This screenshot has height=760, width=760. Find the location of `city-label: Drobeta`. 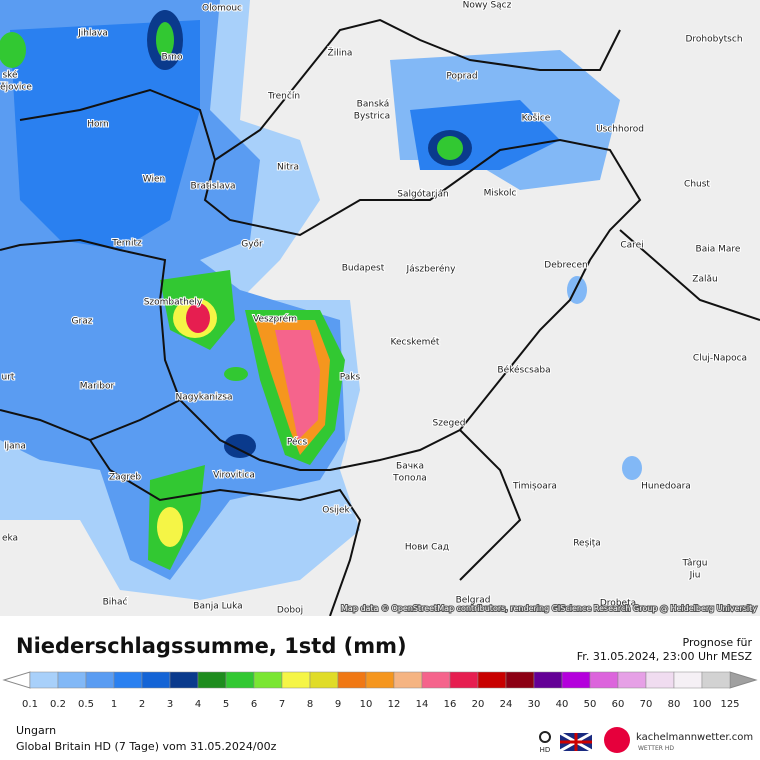

city-label: Drobeta is located at coordinates (618, 604).